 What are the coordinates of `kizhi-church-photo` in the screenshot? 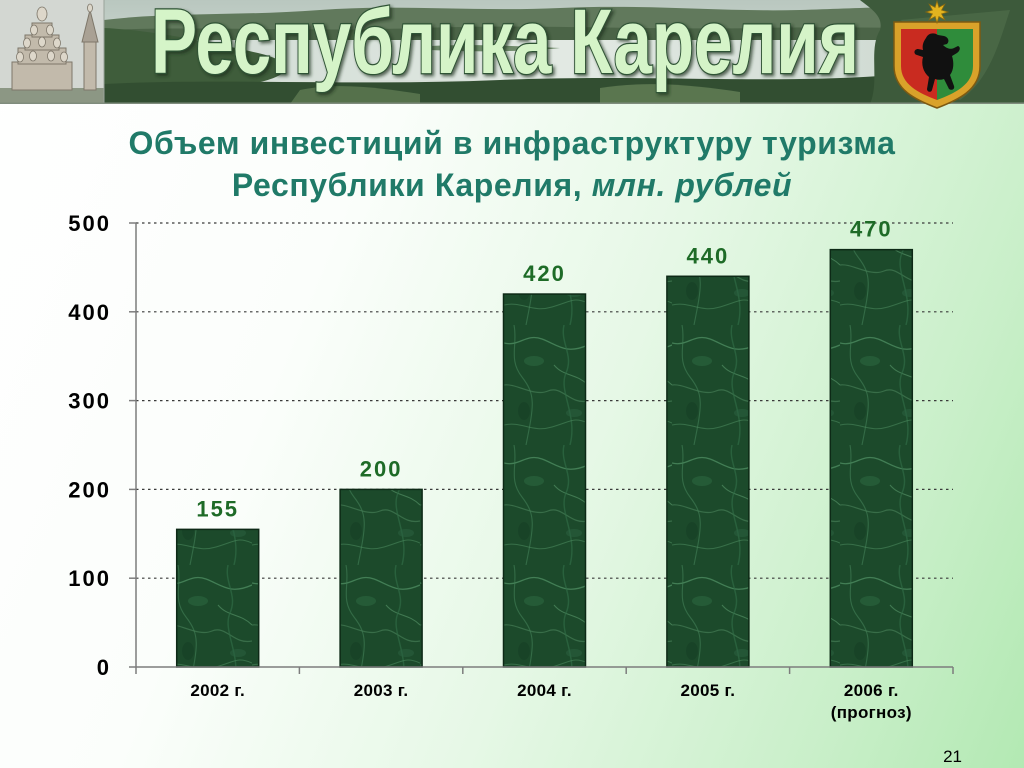 It's located at (52, 52).